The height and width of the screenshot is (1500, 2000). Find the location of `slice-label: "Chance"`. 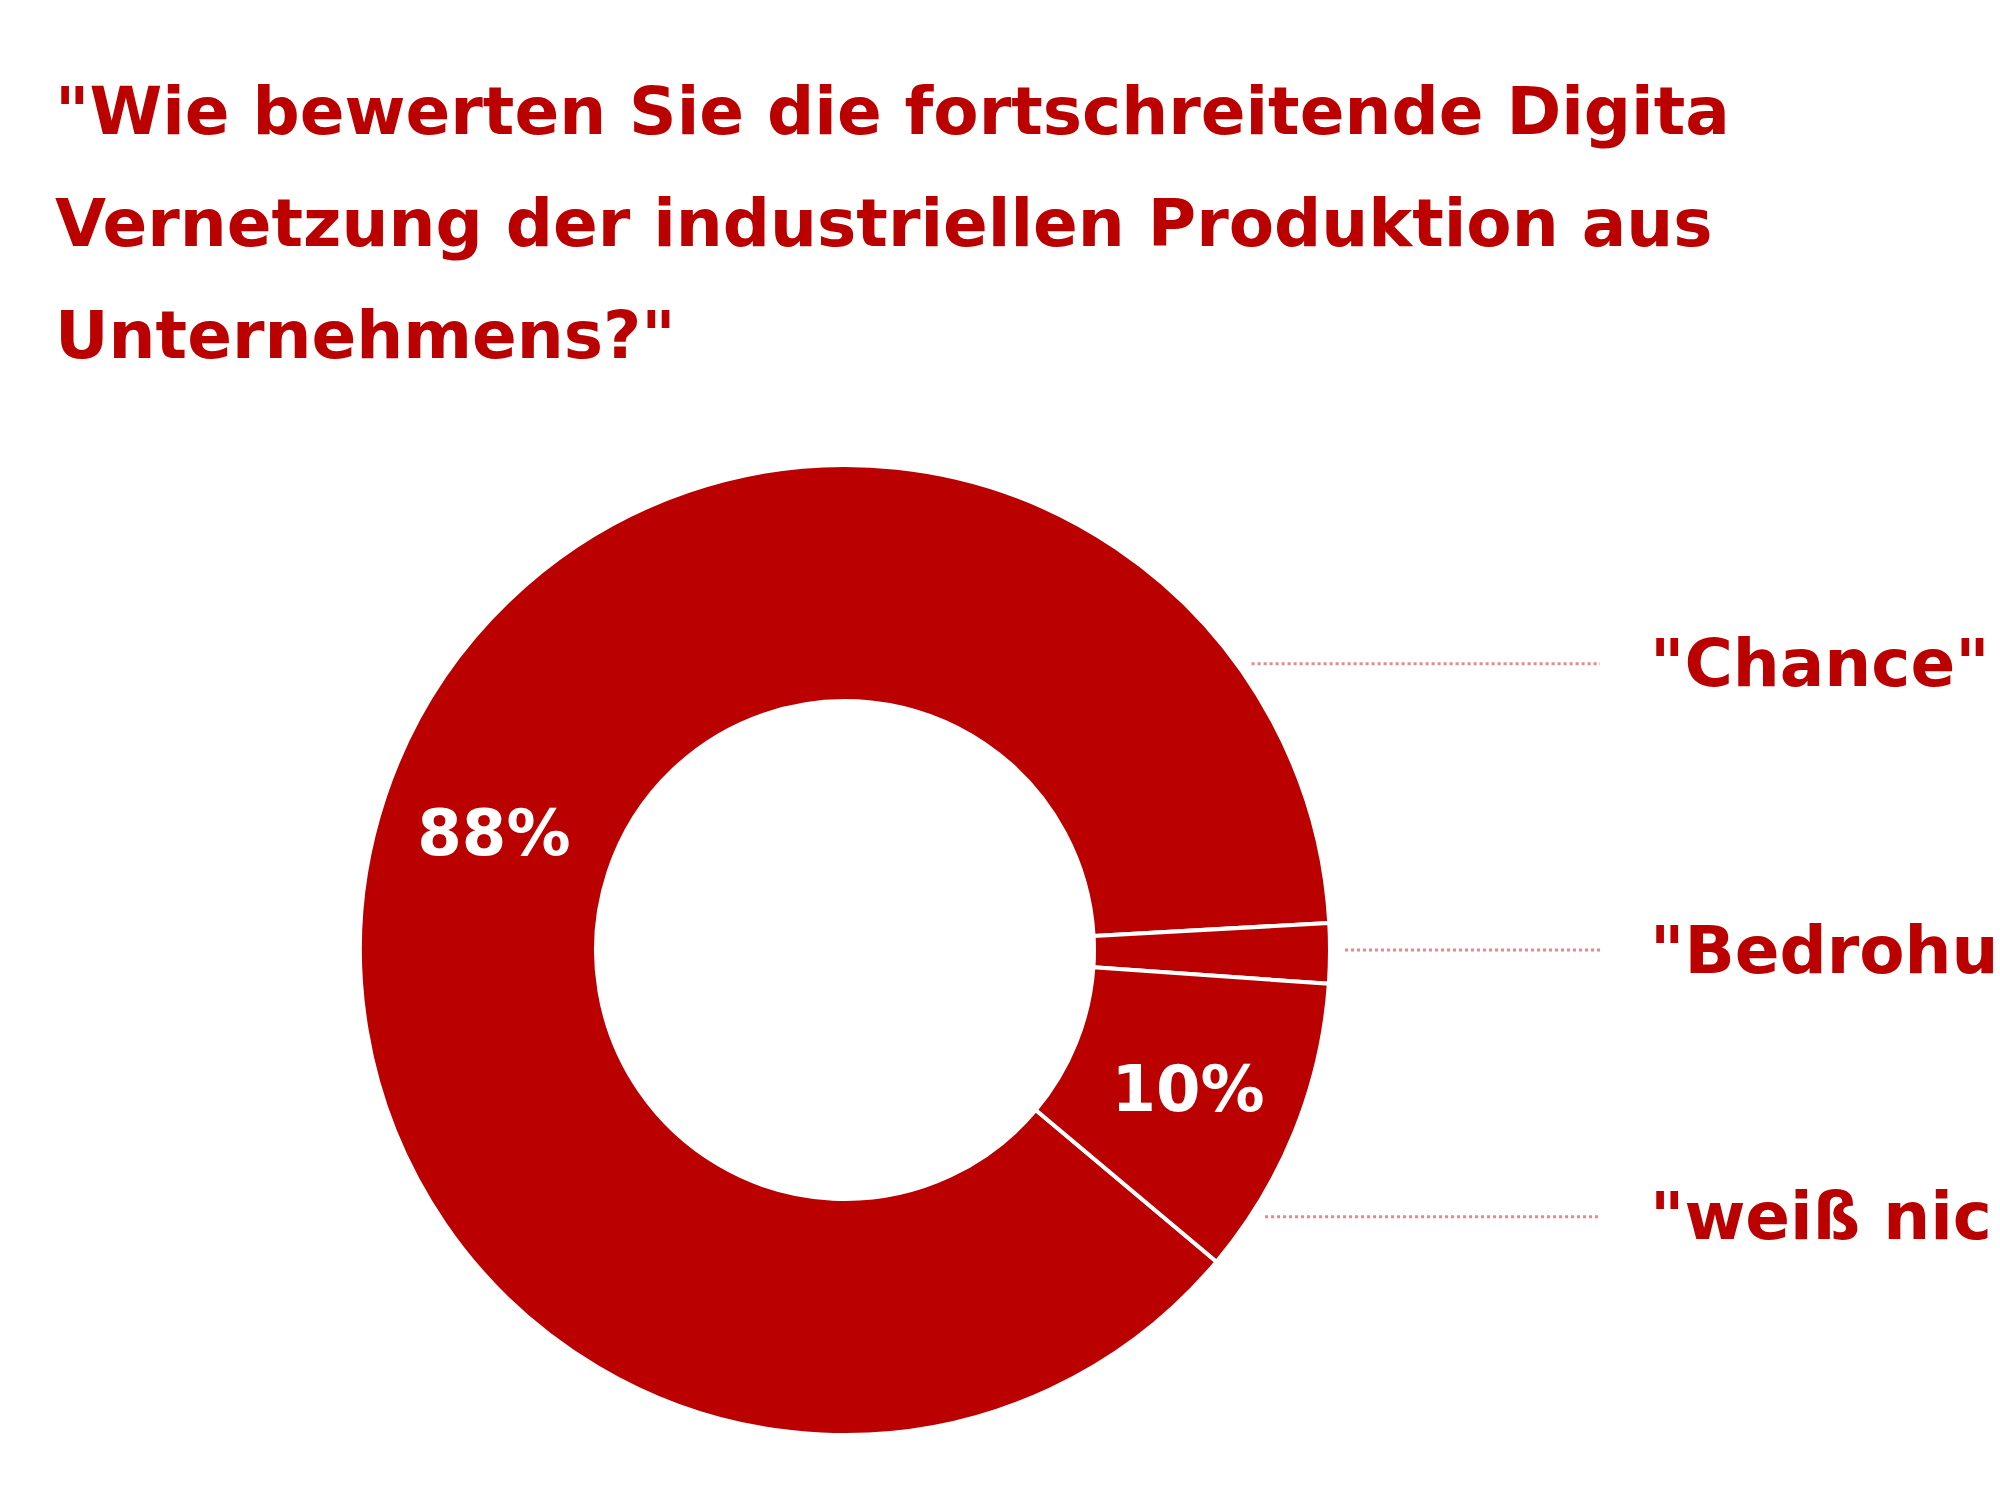

slice-label: "Chance" is located at coordinates (1820, 664).